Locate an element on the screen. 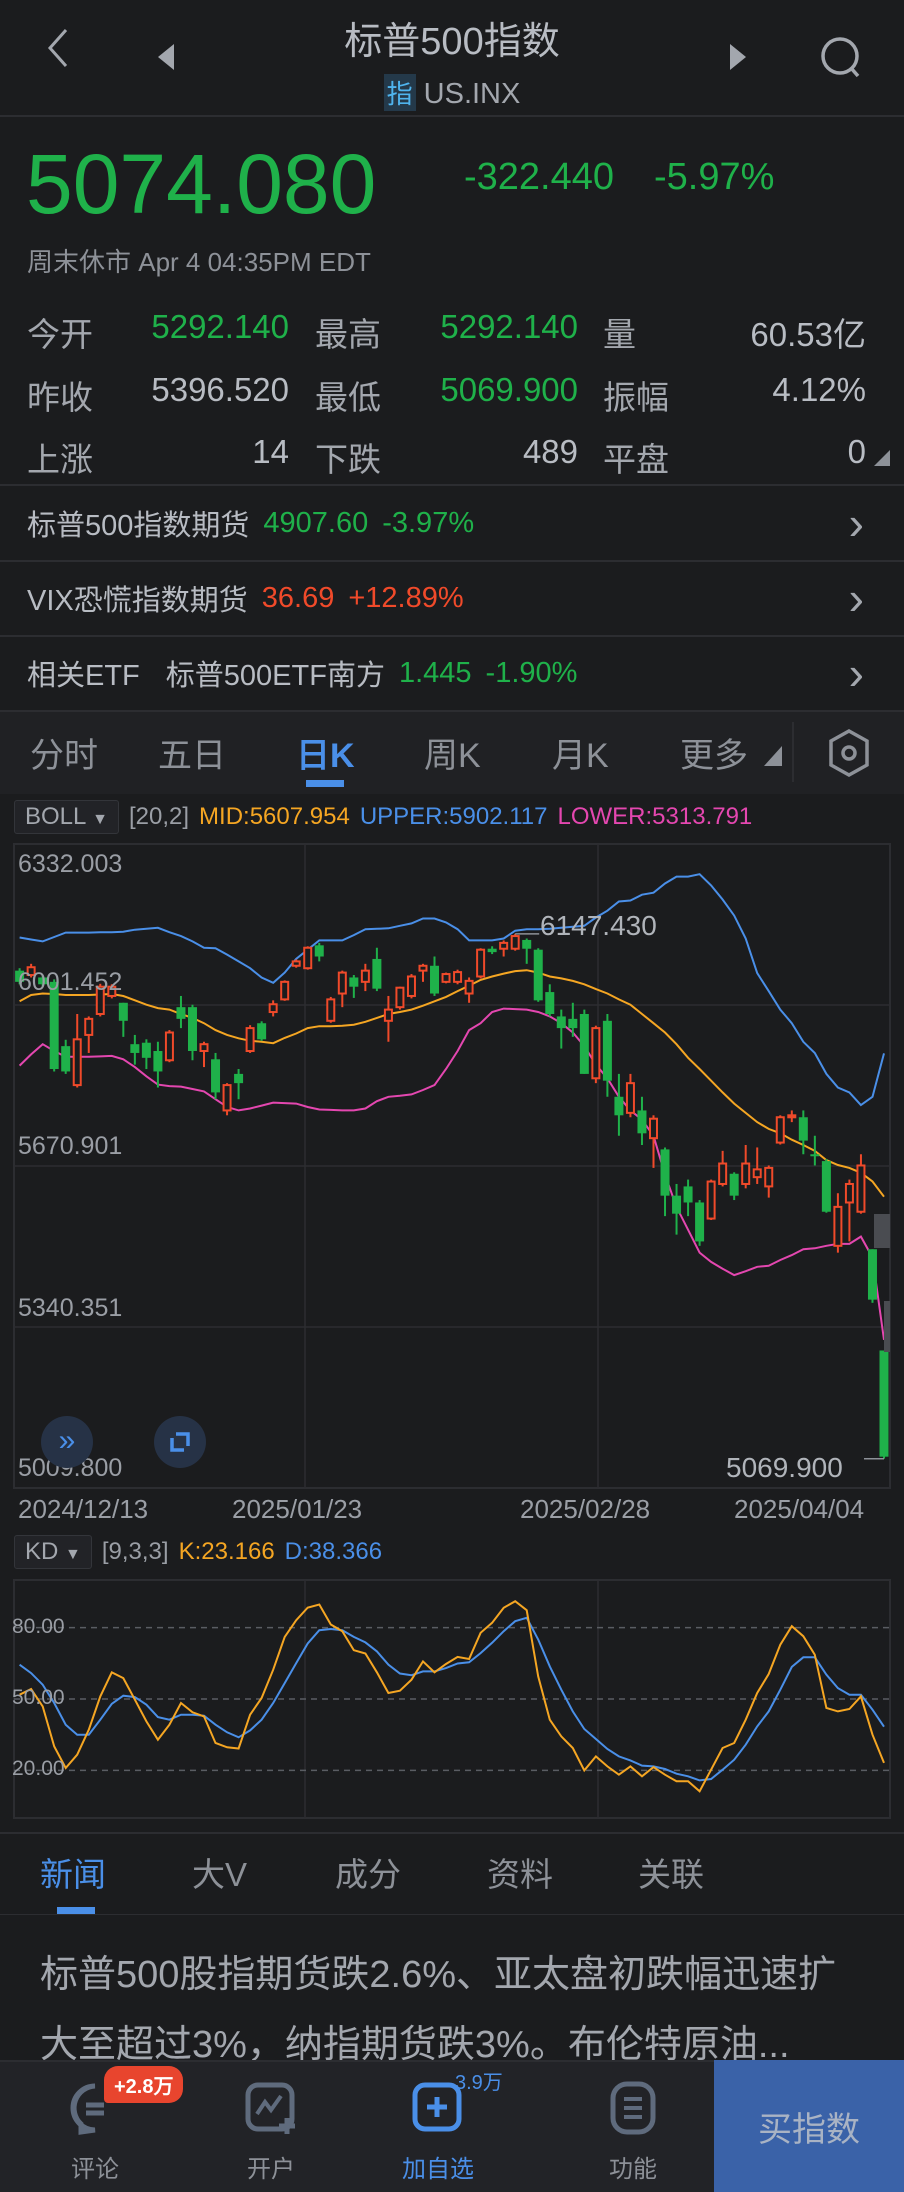 The height and width of the screenshot is (2192, 904). chart-settings-button is located at coordinates (849, 755).